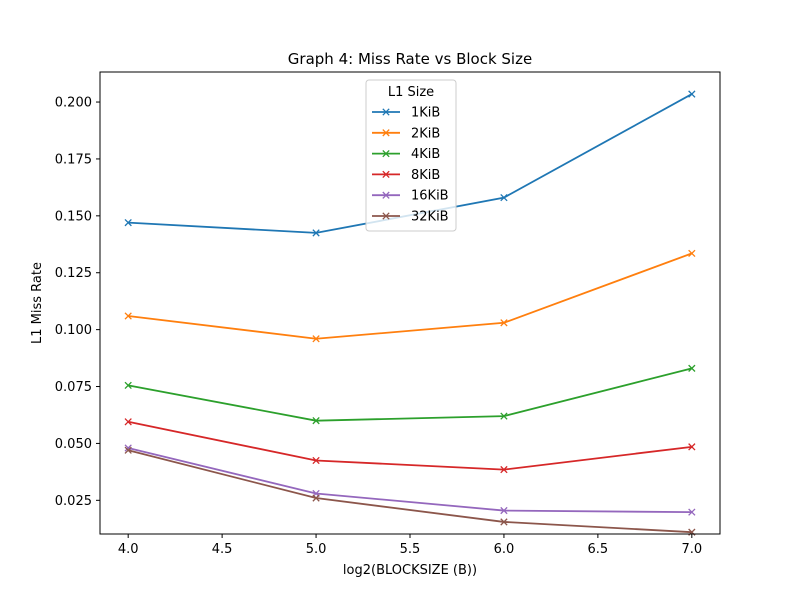 The width and height of the screenshot is (800, 600). What do you see at coordinates (386, 112) in the screenshot?
I see `legend-marker-1kib` at bounding box center [386, 112].